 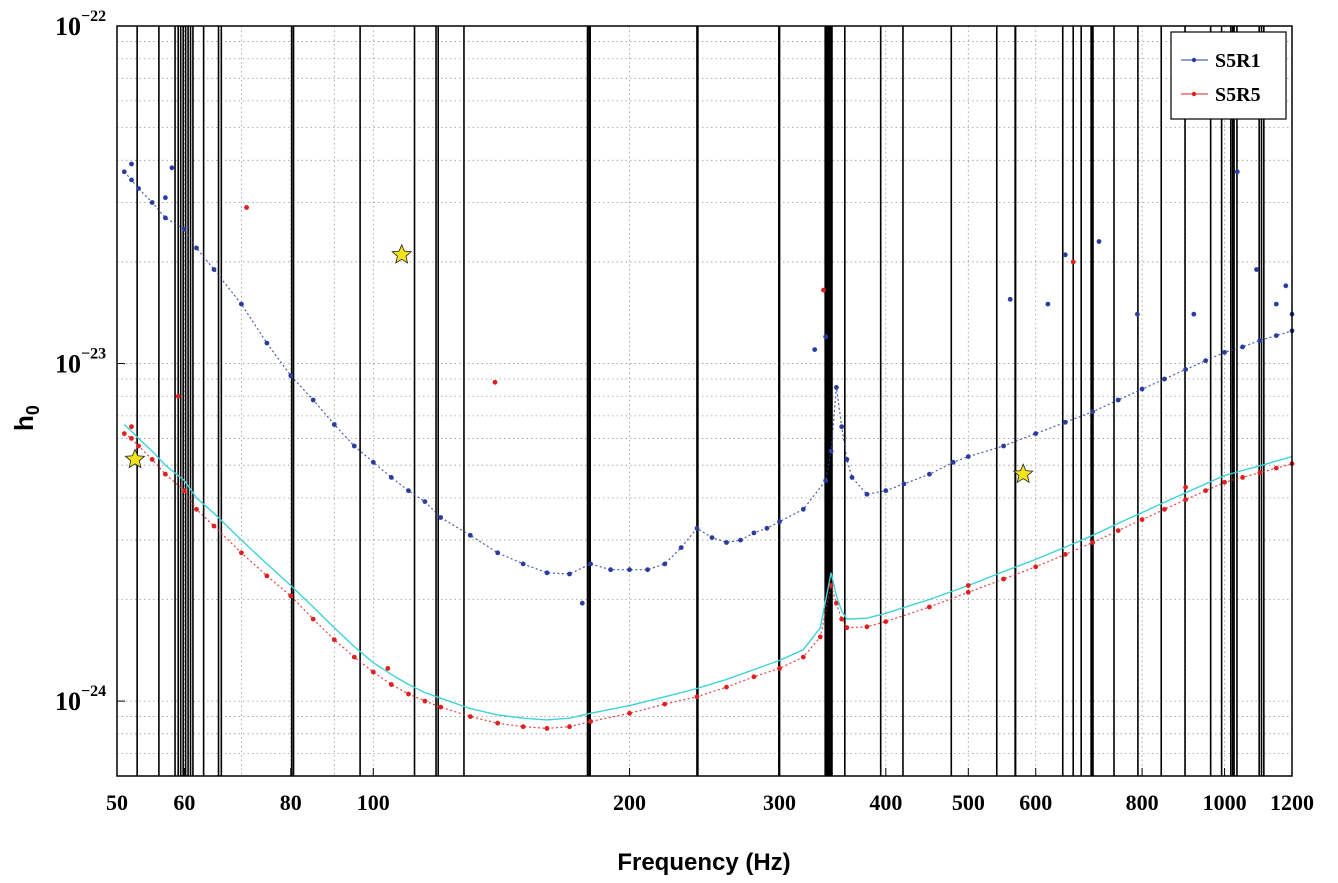 I want to click on y-tick-label: 10−24, so click(x=80, y=699).